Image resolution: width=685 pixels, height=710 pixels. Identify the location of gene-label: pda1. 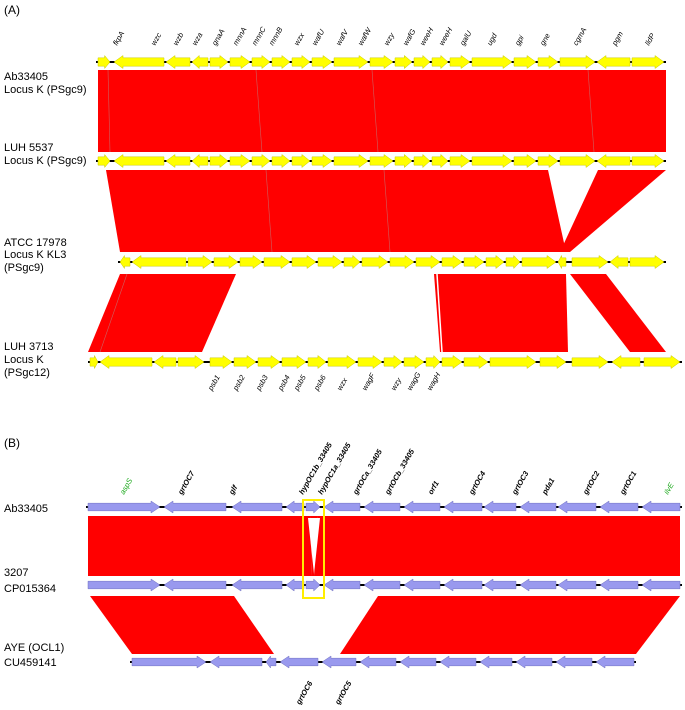
(547, 486).